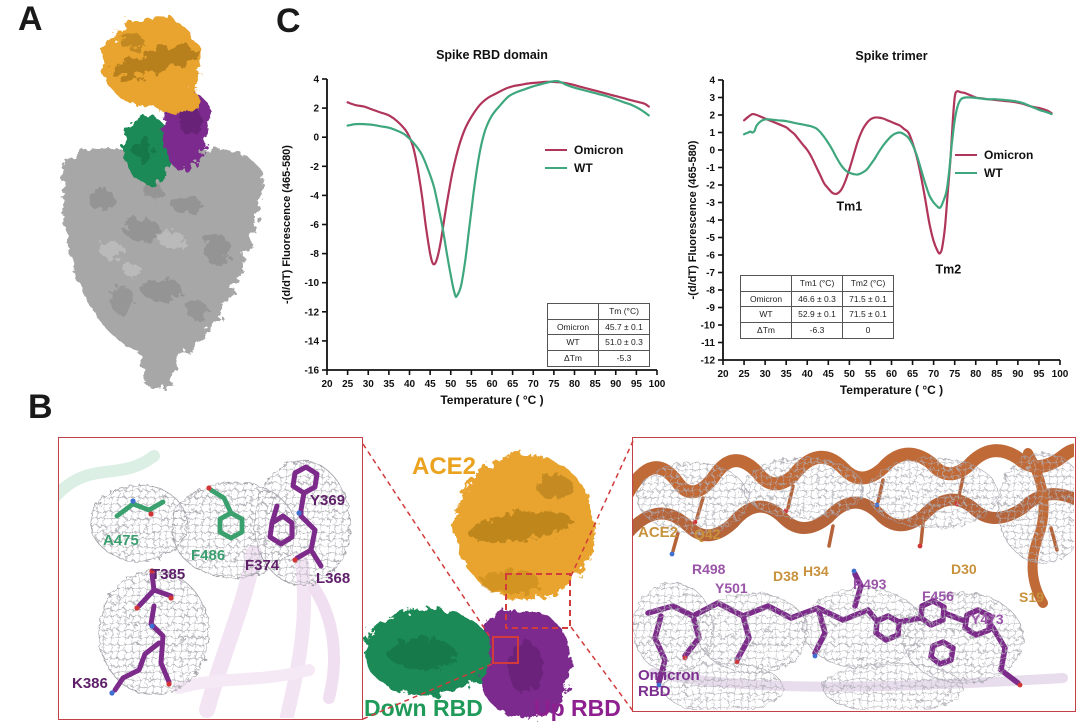  I want to click on y-tick-label: -14, so click(312, 341).